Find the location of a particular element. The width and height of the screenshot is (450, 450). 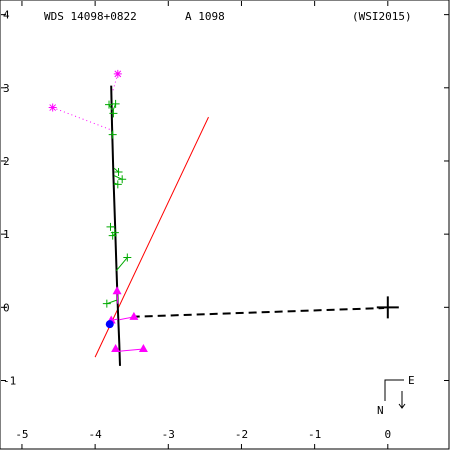

residual-lines is located at coordinates (98, 212).